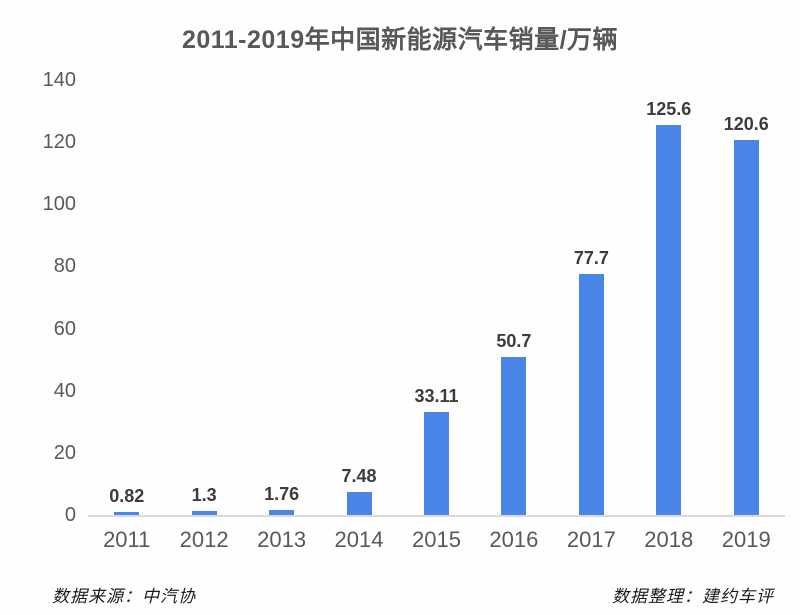 The height and width of the screenshot is (615, 800). I want to click on data-source-note: 数据来源：中汽协, so click(124, 596).